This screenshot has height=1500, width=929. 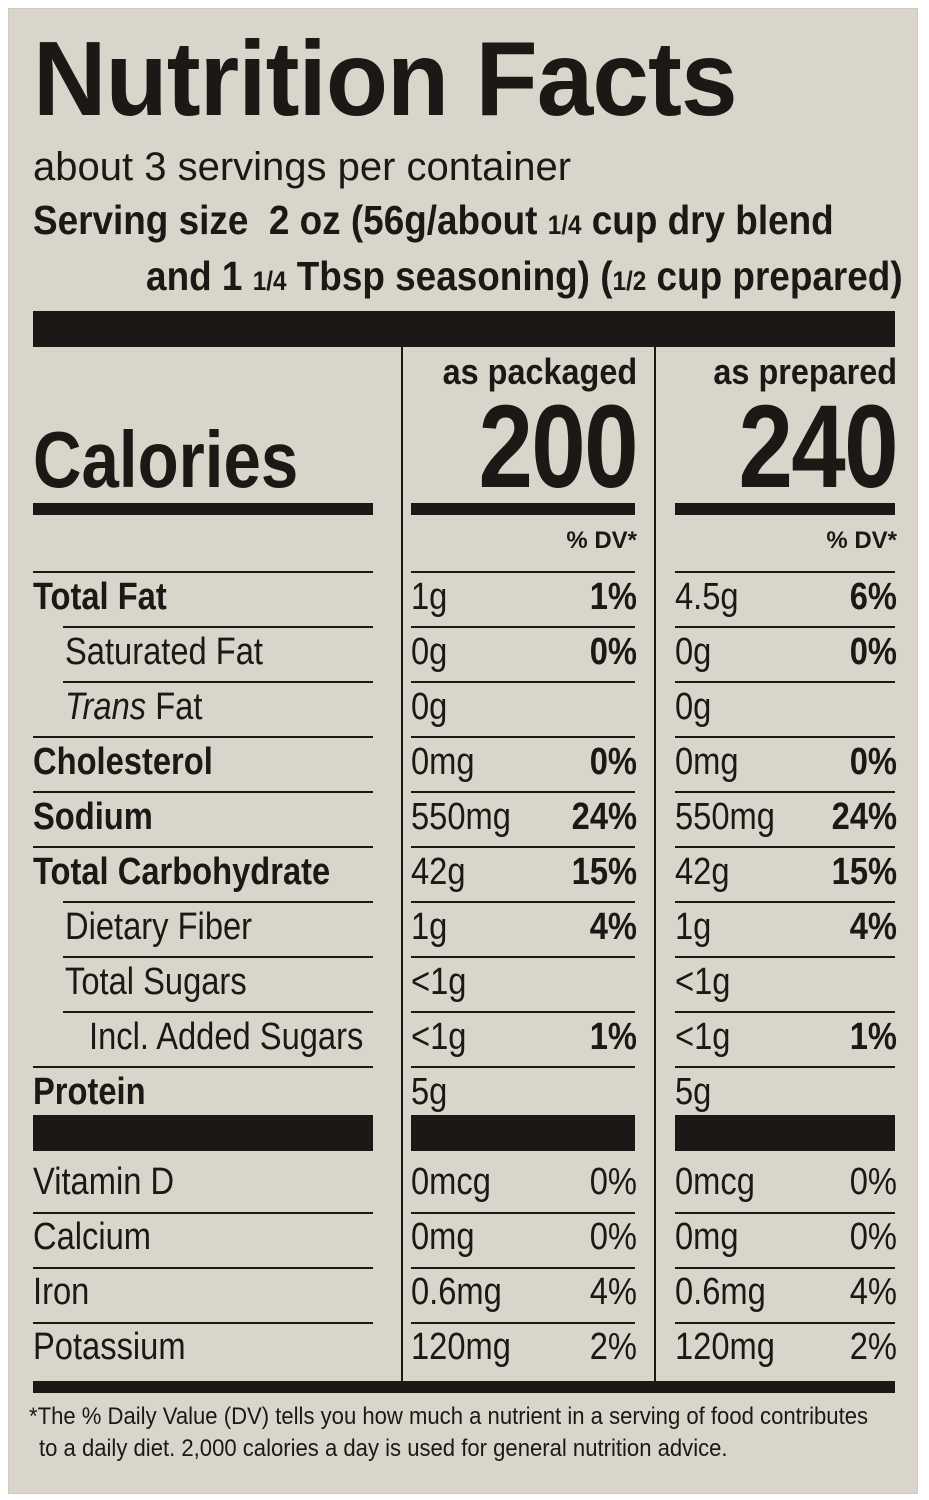 I want to click on fraction: 1/4, so click(x=564, y=225).